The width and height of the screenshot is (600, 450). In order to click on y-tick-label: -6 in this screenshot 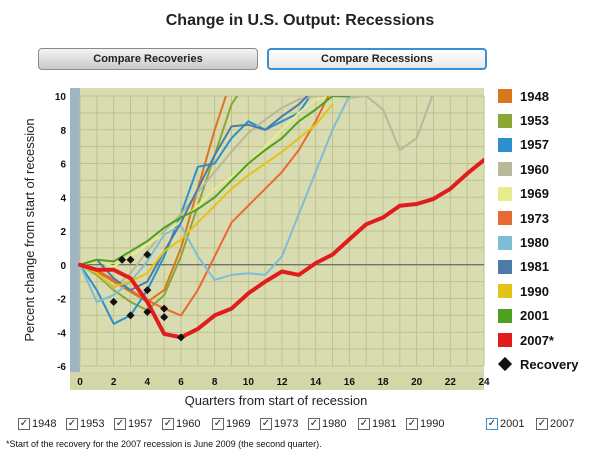, I will do `click(61, 367)`.